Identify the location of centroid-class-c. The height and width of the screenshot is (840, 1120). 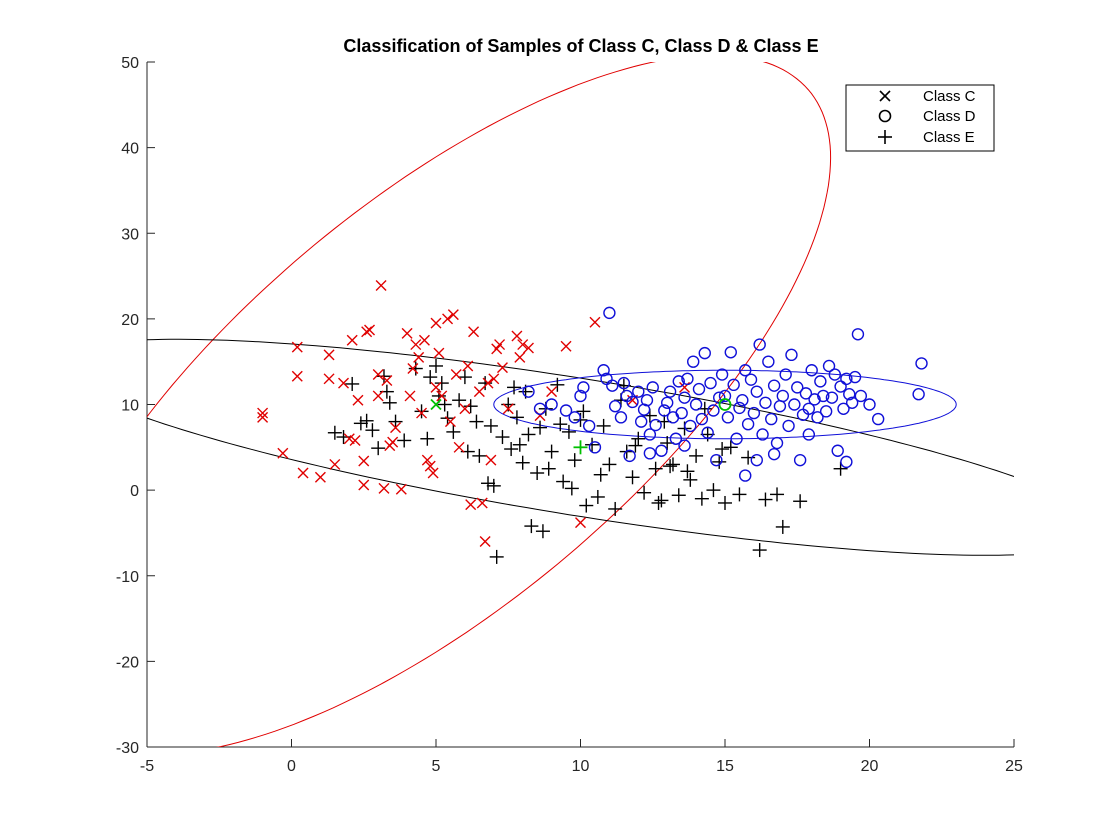
(436, 404).